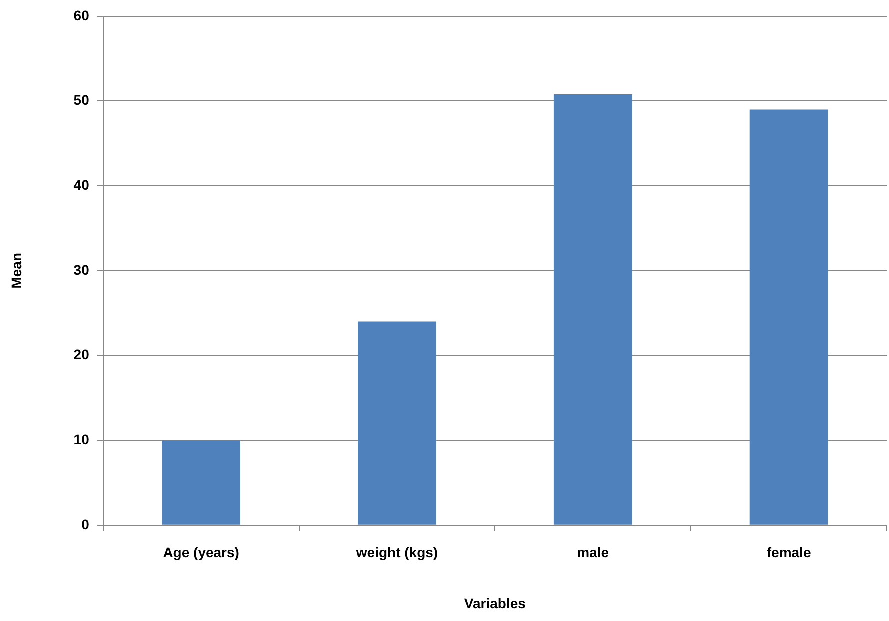  Describe the element at coordinates (16, 271) in the screenshot. I see `y-axis-title: Mean` at that location.